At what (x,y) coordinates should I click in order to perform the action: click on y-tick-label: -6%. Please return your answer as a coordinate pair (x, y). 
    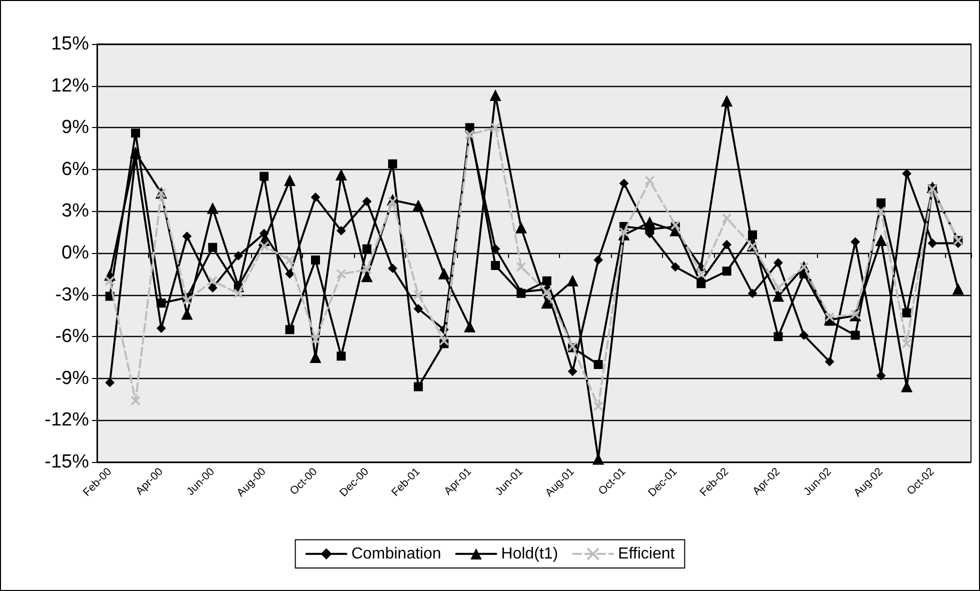
    Looking at the image, I should click on (72, 337).